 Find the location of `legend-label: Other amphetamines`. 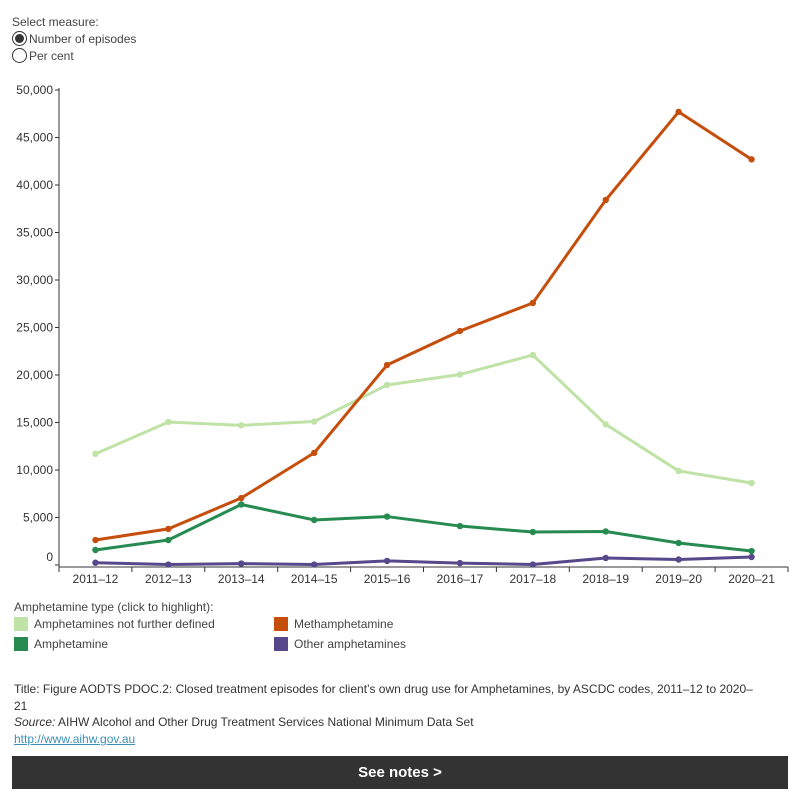

legend-label: Other amphetamines is located at coordinates (350, 644).